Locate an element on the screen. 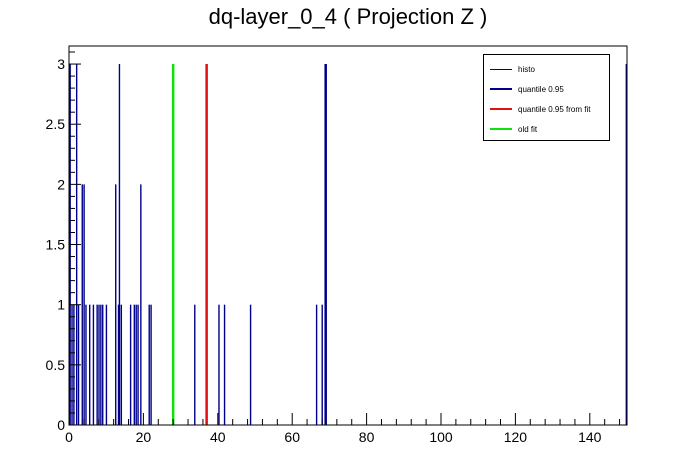 Image resolution: width=696 pixels, height=472 pixels. legend-item-quantile: quantile 0.95 is located at coordinates (546, 89).